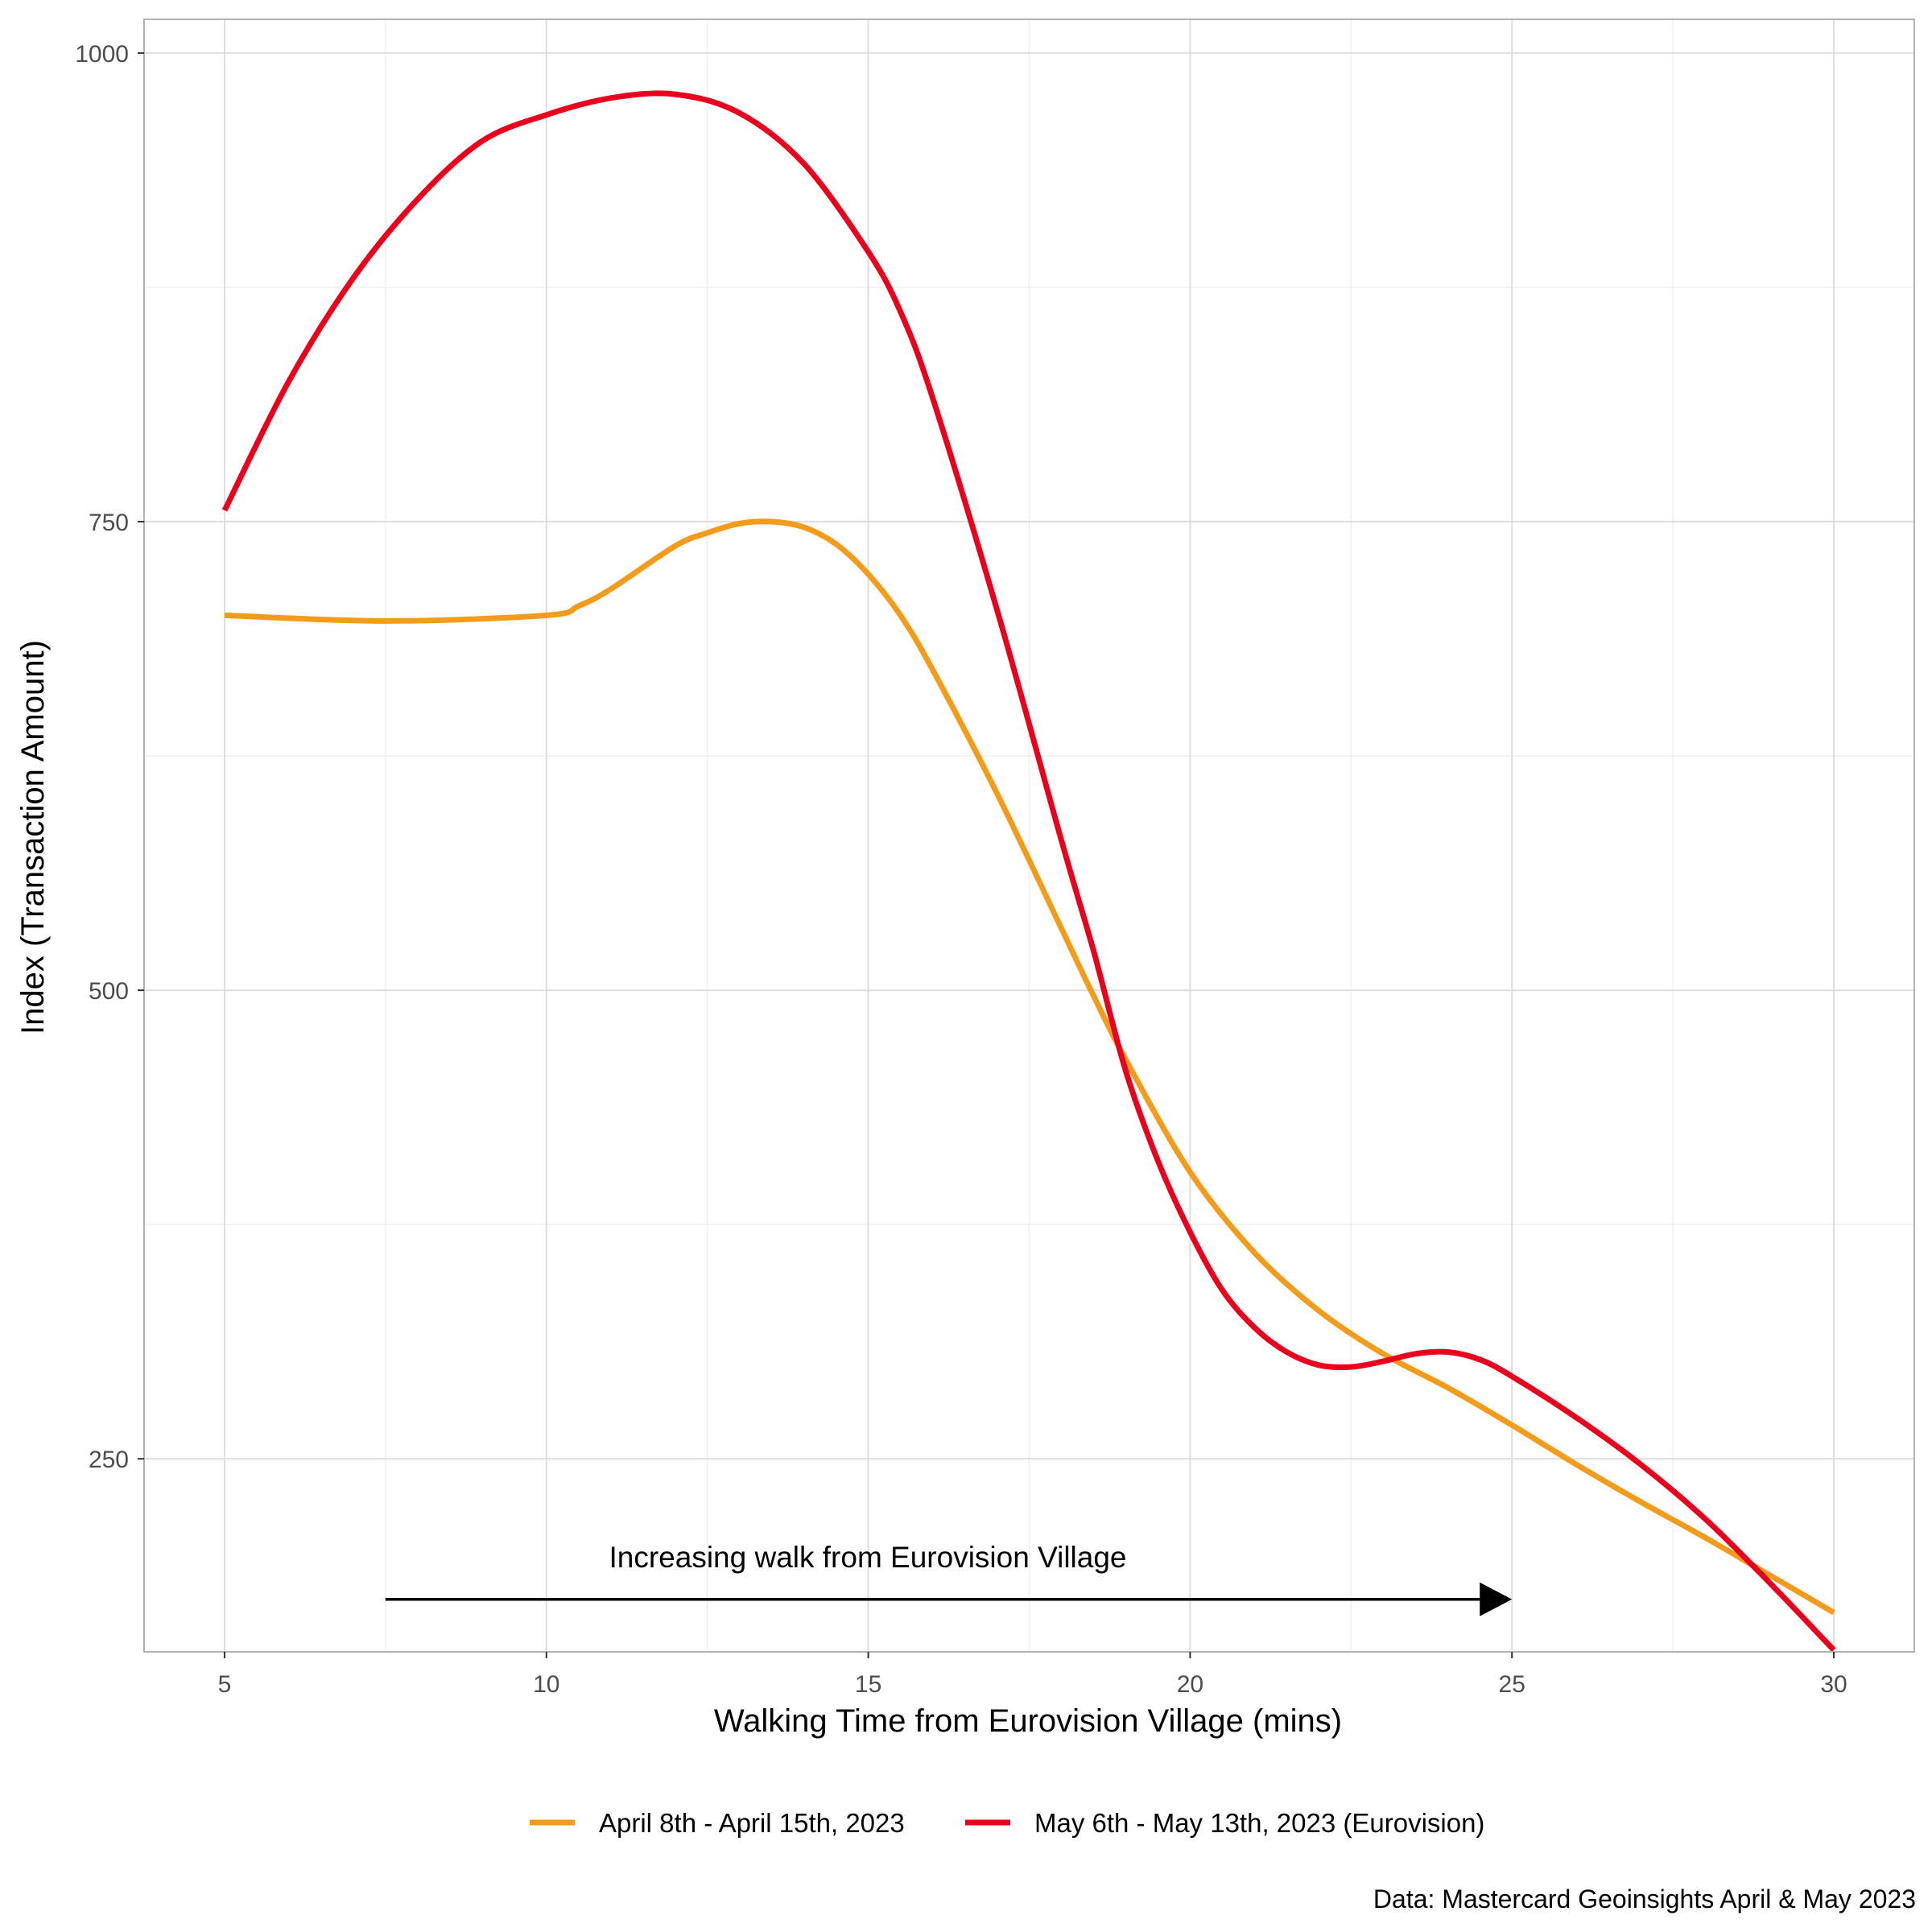  I want to click on x-tick-label: 5, so click(225, 1685).